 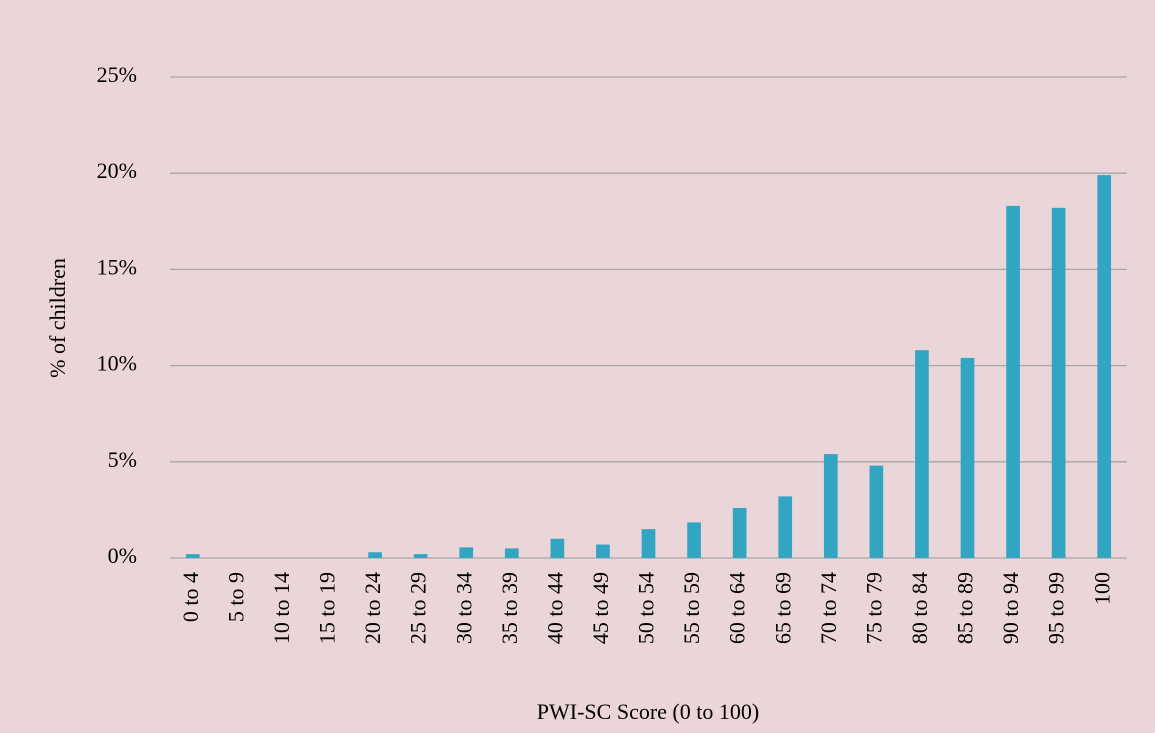 I want to click on x-tick-label: 85 to 89, so click(x=965, y=608).